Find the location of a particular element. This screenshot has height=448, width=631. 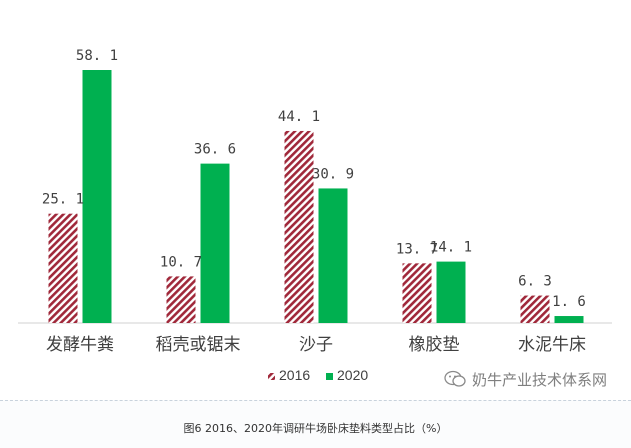

legend-label-2020: 2020 is located at coordinates (352, 375).